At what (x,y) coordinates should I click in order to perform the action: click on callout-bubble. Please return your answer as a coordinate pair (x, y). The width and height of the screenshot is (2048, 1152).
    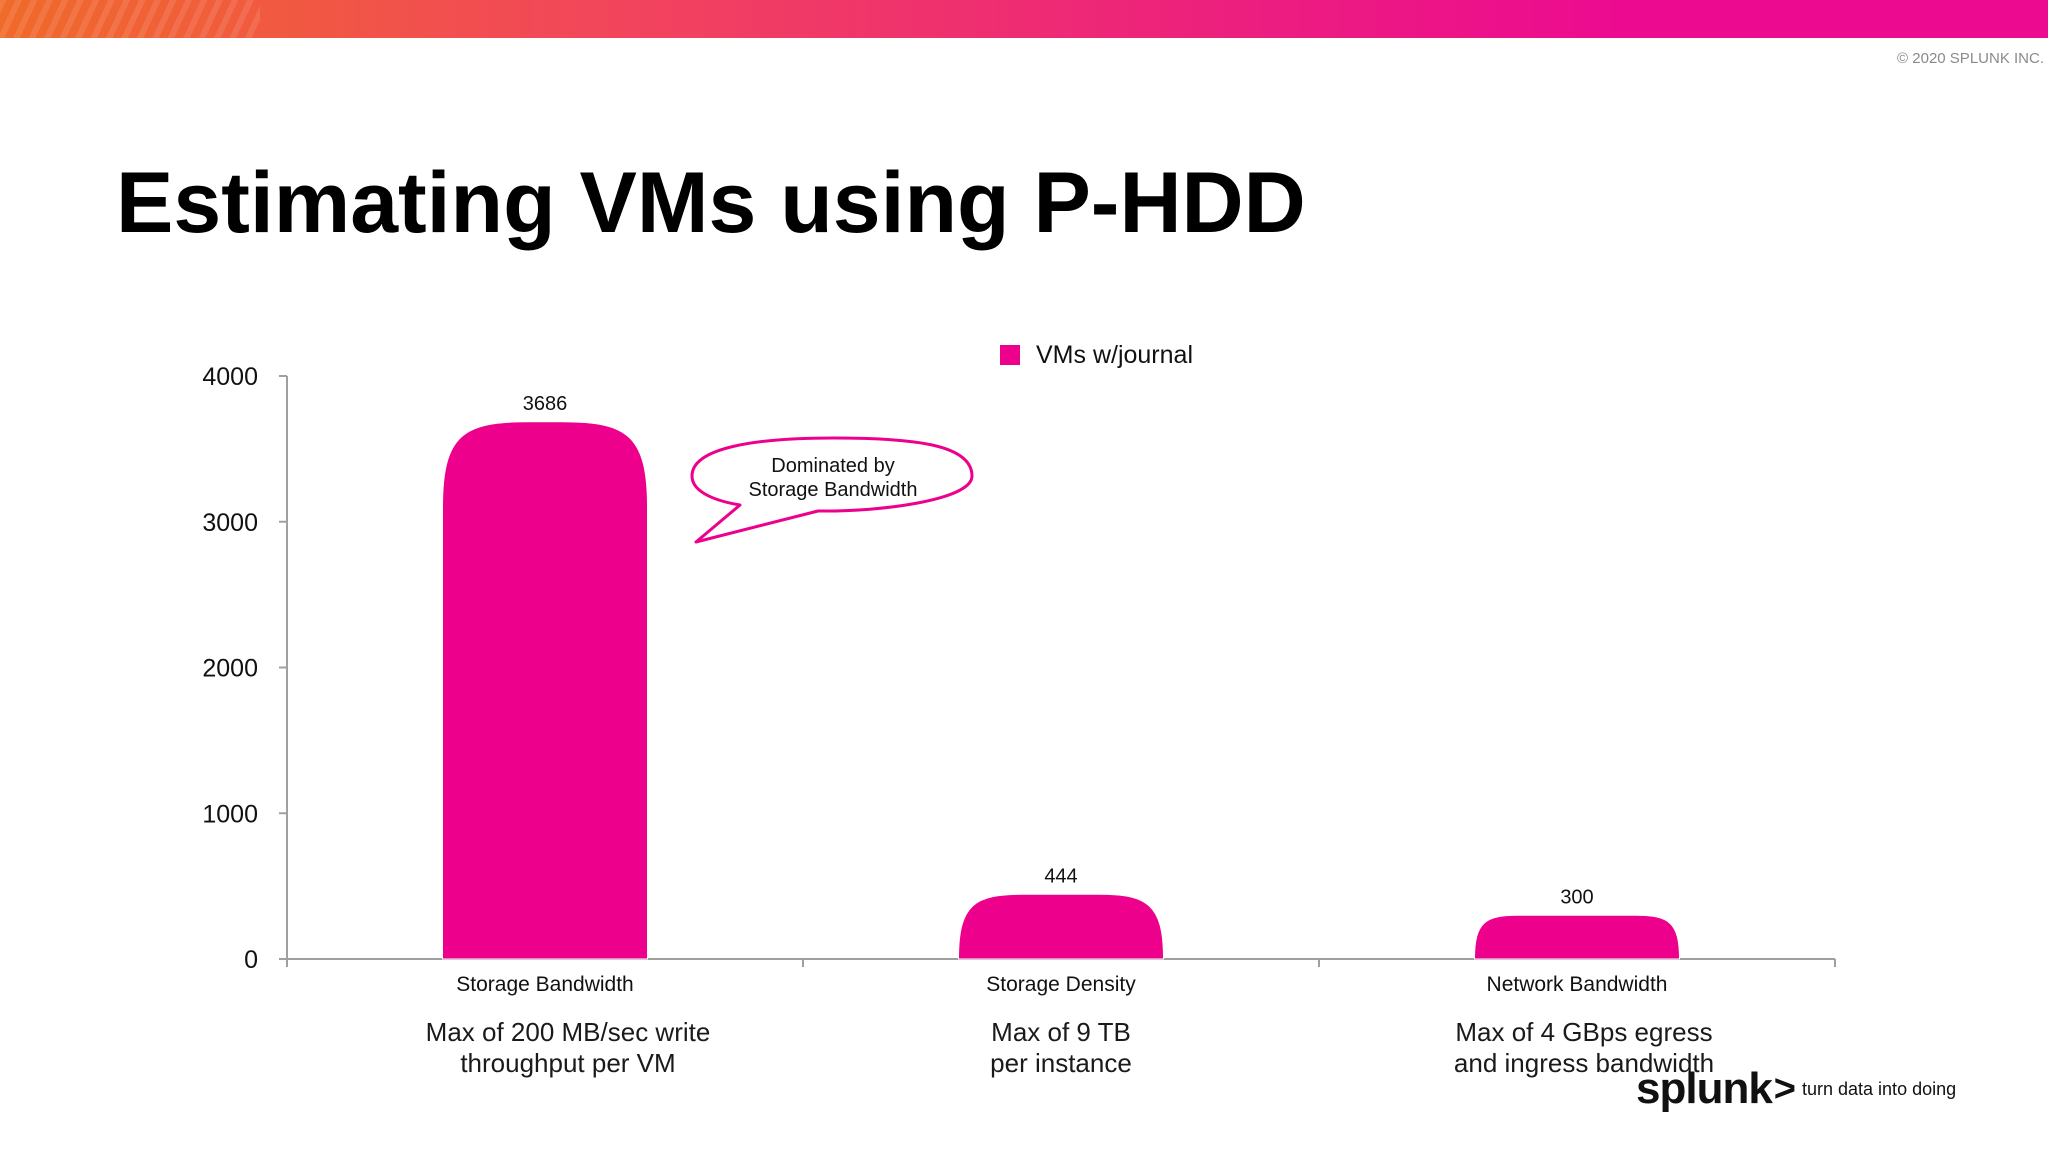
    Looking at the image, I should click on (832, 490).